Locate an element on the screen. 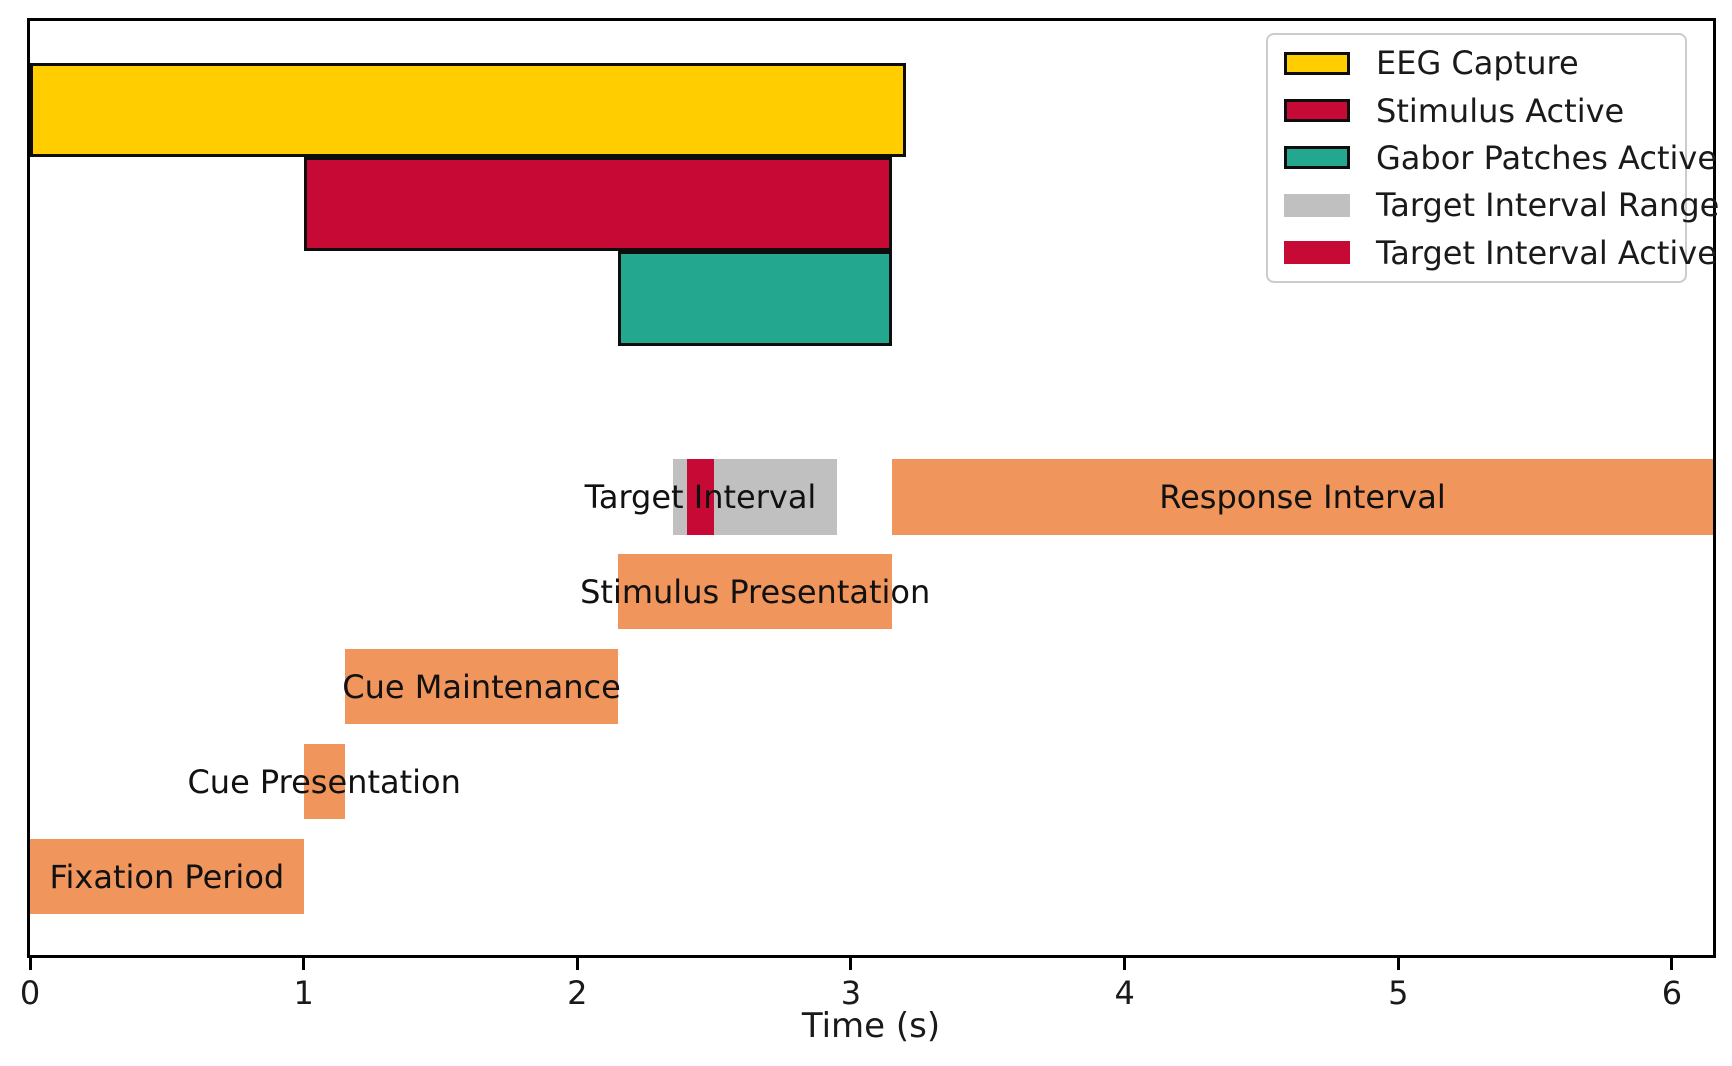 The width and height of the screenshot is (1732, 1066). x-tick-label-1: 1 is located at coordinates (303, 993).